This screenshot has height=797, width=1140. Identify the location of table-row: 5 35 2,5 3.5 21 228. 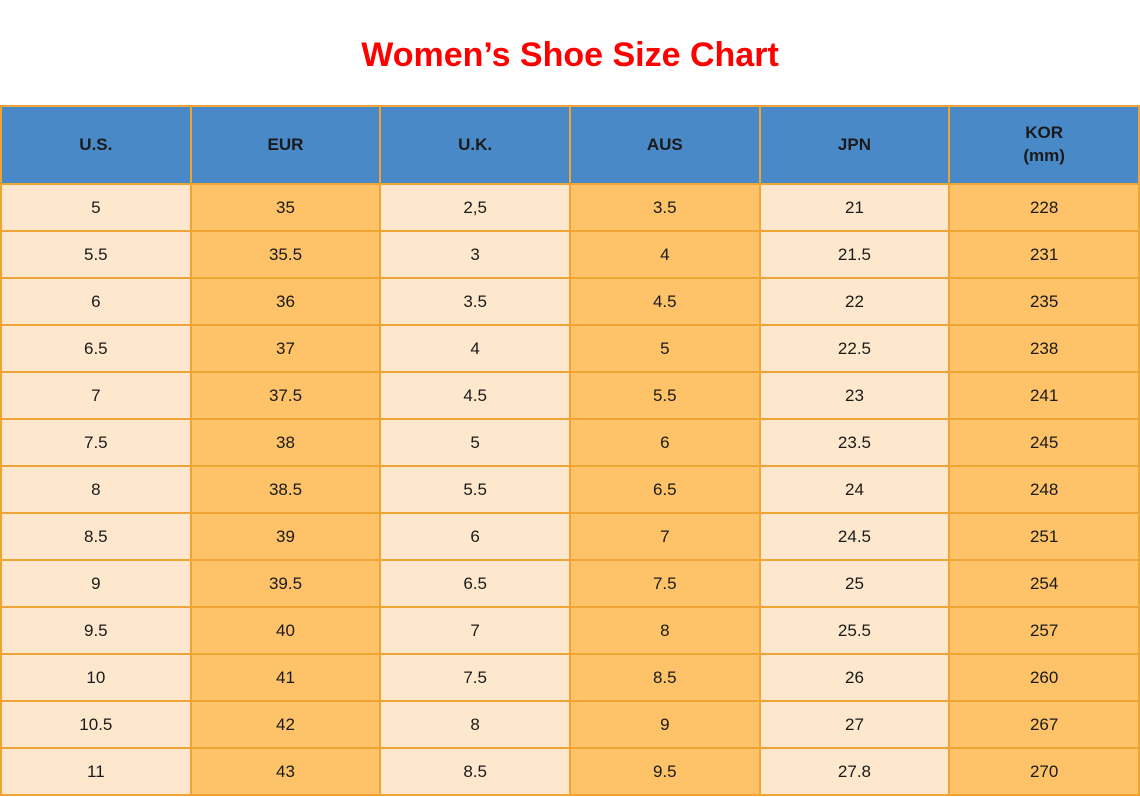
(570, 207).